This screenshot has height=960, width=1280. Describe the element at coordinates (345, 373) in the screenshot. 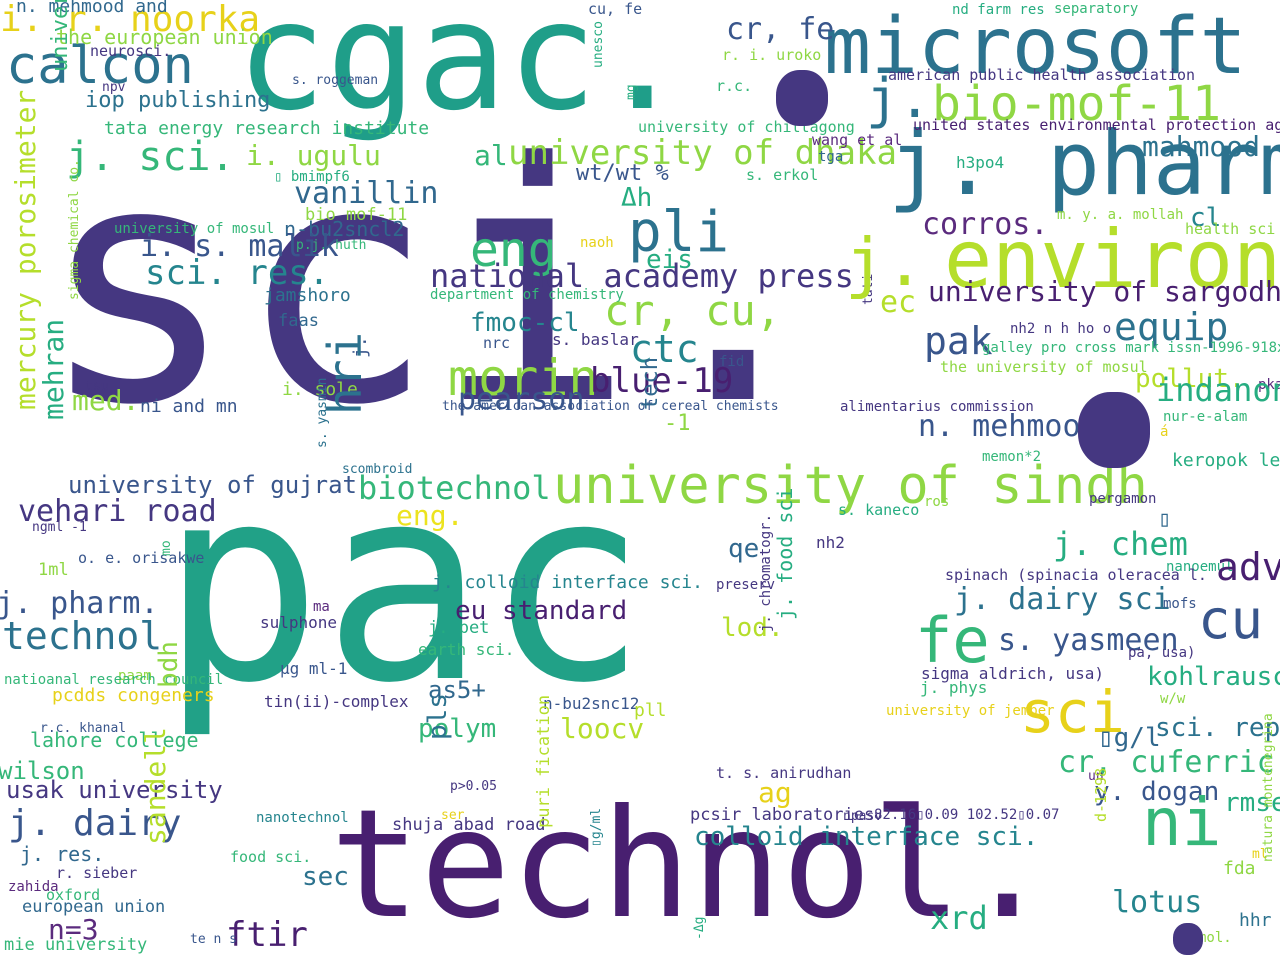

I see `word-hri: hri` at that location.